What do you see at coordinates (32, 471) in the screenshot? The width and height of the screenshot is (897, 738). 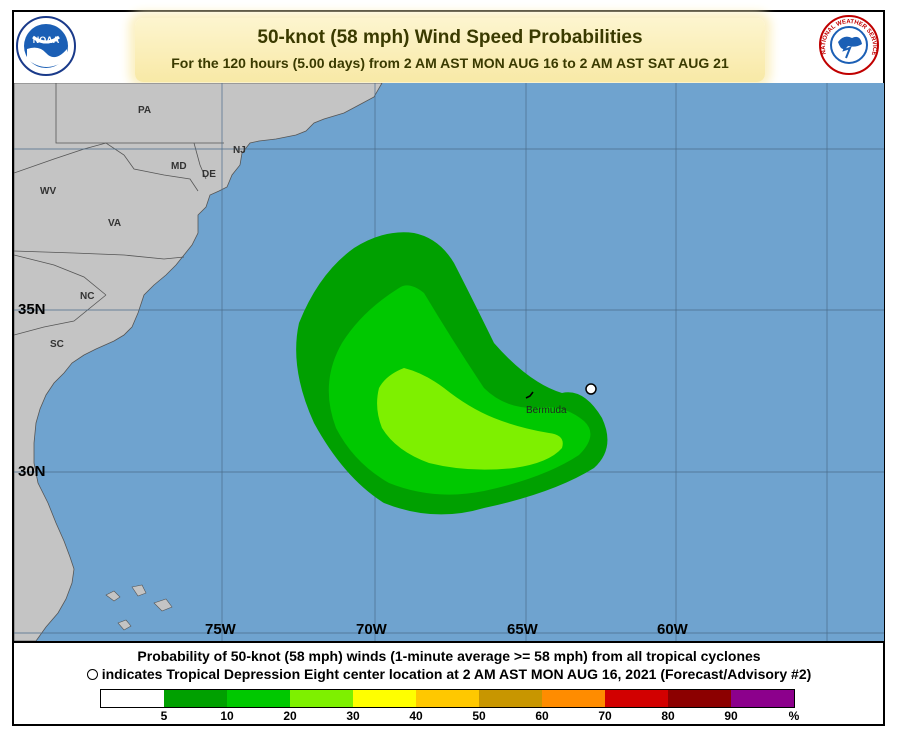 I see `lat-label-30n: 30N` at bounding box center [32, 471].